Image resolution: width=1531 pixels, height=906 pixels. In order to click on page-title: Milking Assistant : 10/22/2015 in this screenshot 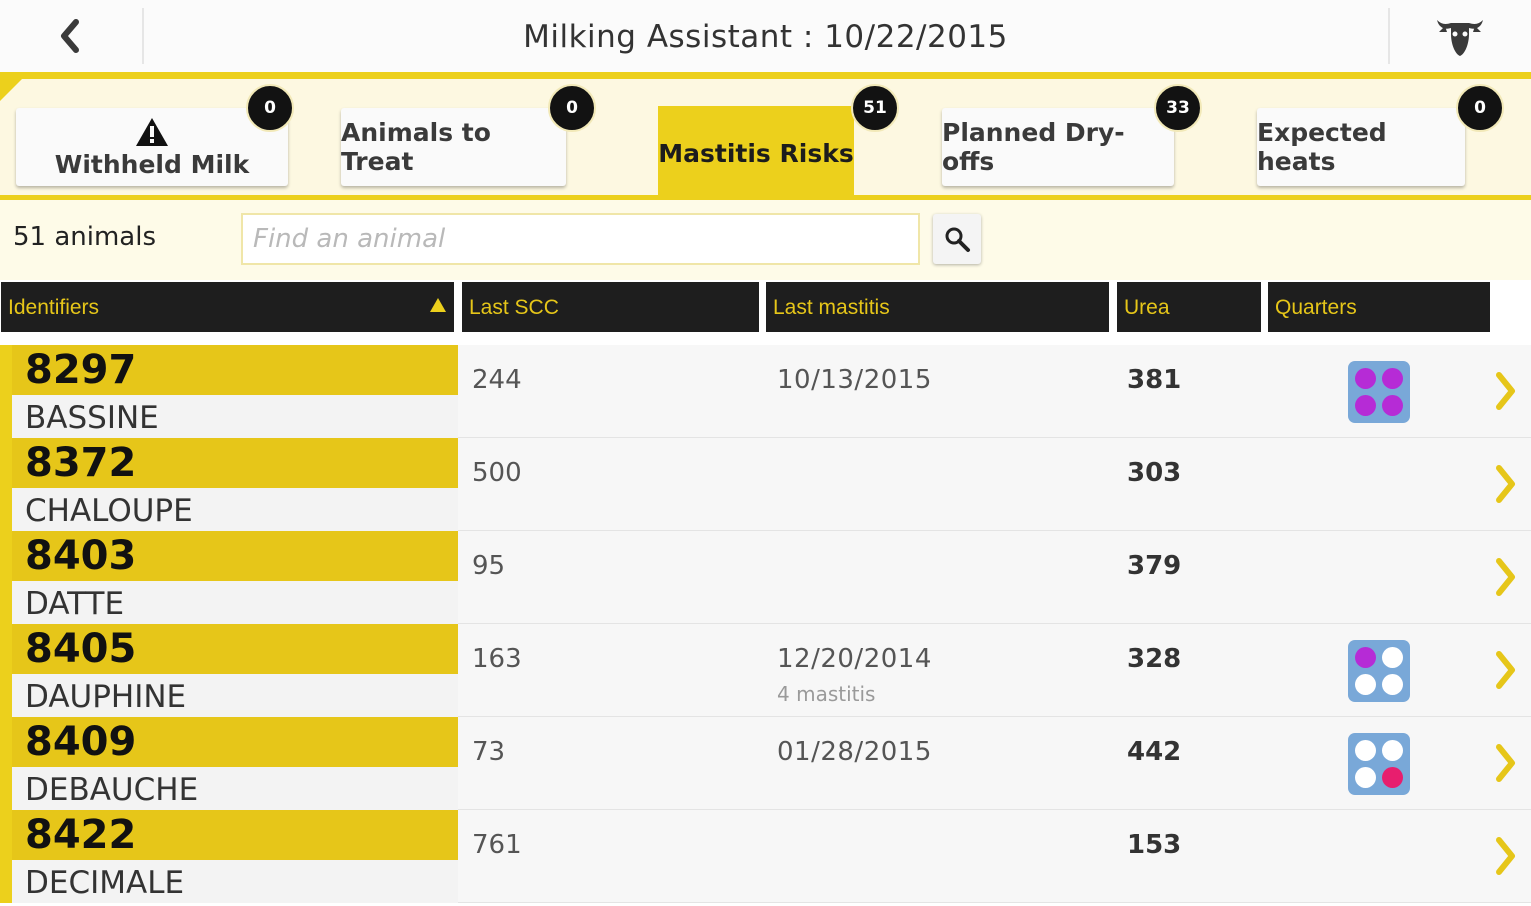, I will do `click(765, 37)`.